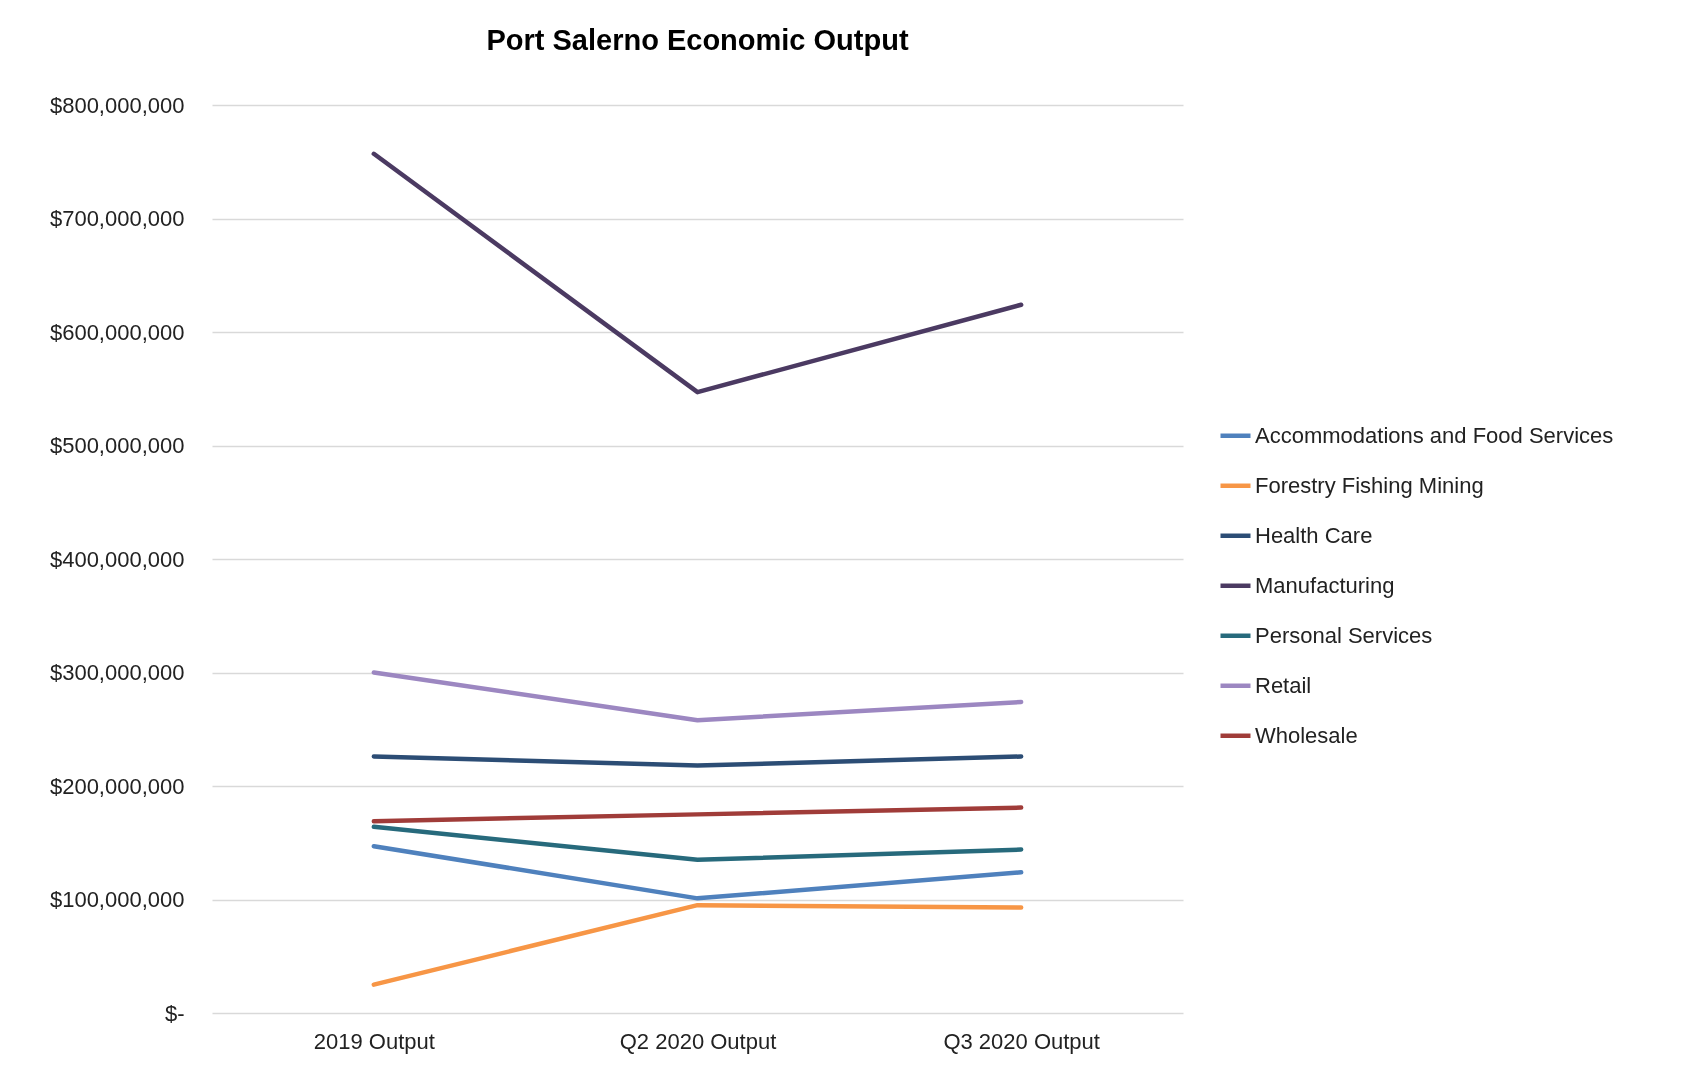 The height and width of the screenshot is (1074, 1688). I want to click on legend-label: Health Care, so click(1314, 535).